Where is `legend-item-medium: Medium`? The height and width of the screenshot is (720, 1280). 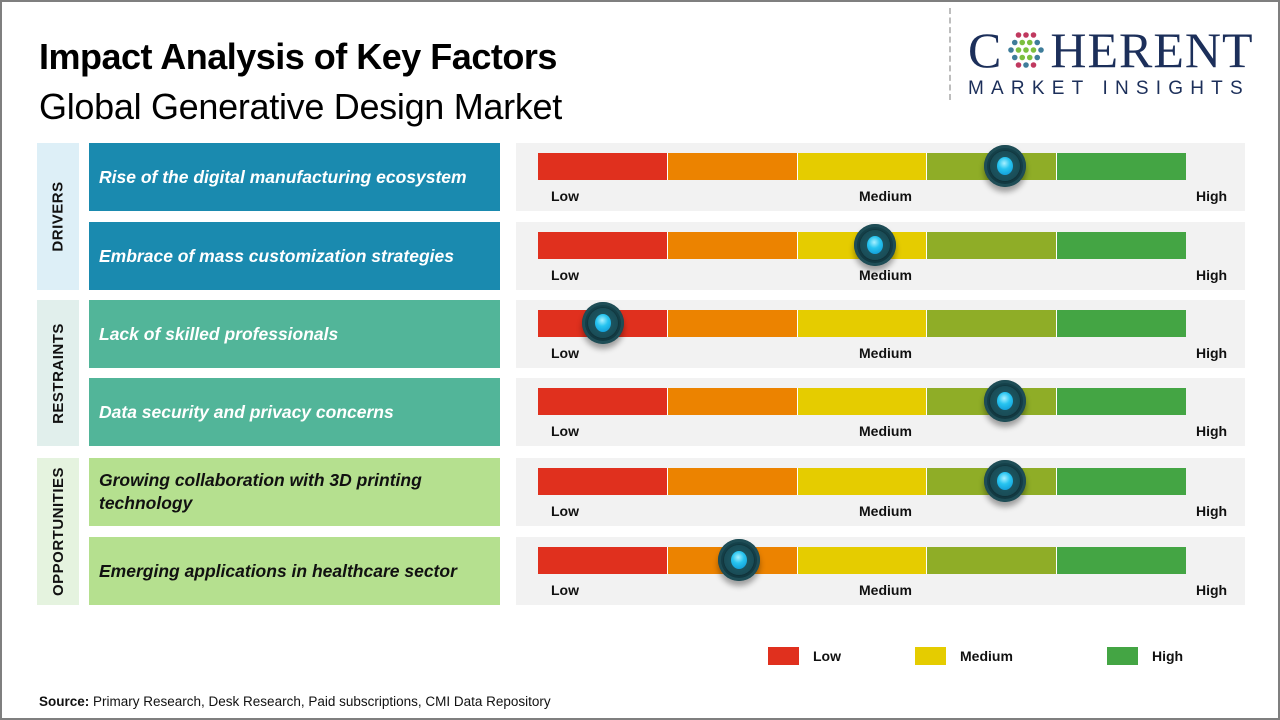 legend-item-medium: Medium is located at coordinates (964, 656).